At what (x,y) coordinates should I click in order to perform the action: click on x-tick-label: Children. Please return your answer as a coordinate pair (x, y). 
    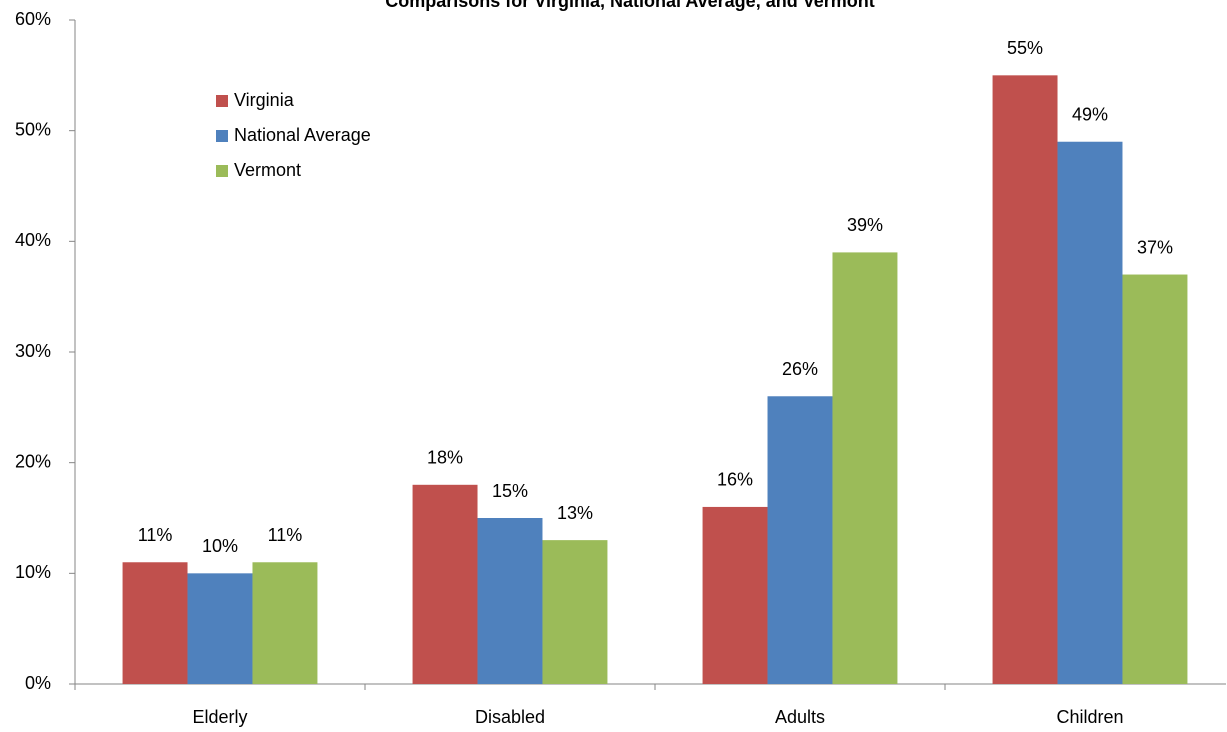
    Looking at the image, I should click on (1089, 717).